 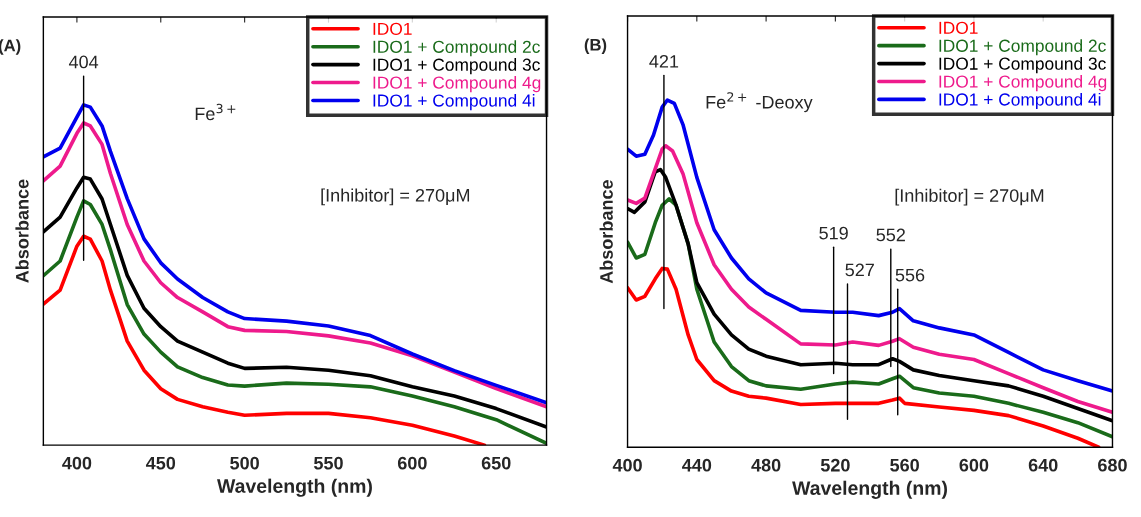 What do you see at coordinates (697, 465) in the screenshot?
I see `x-tick-label: 440` at bounding box center [697, 465].